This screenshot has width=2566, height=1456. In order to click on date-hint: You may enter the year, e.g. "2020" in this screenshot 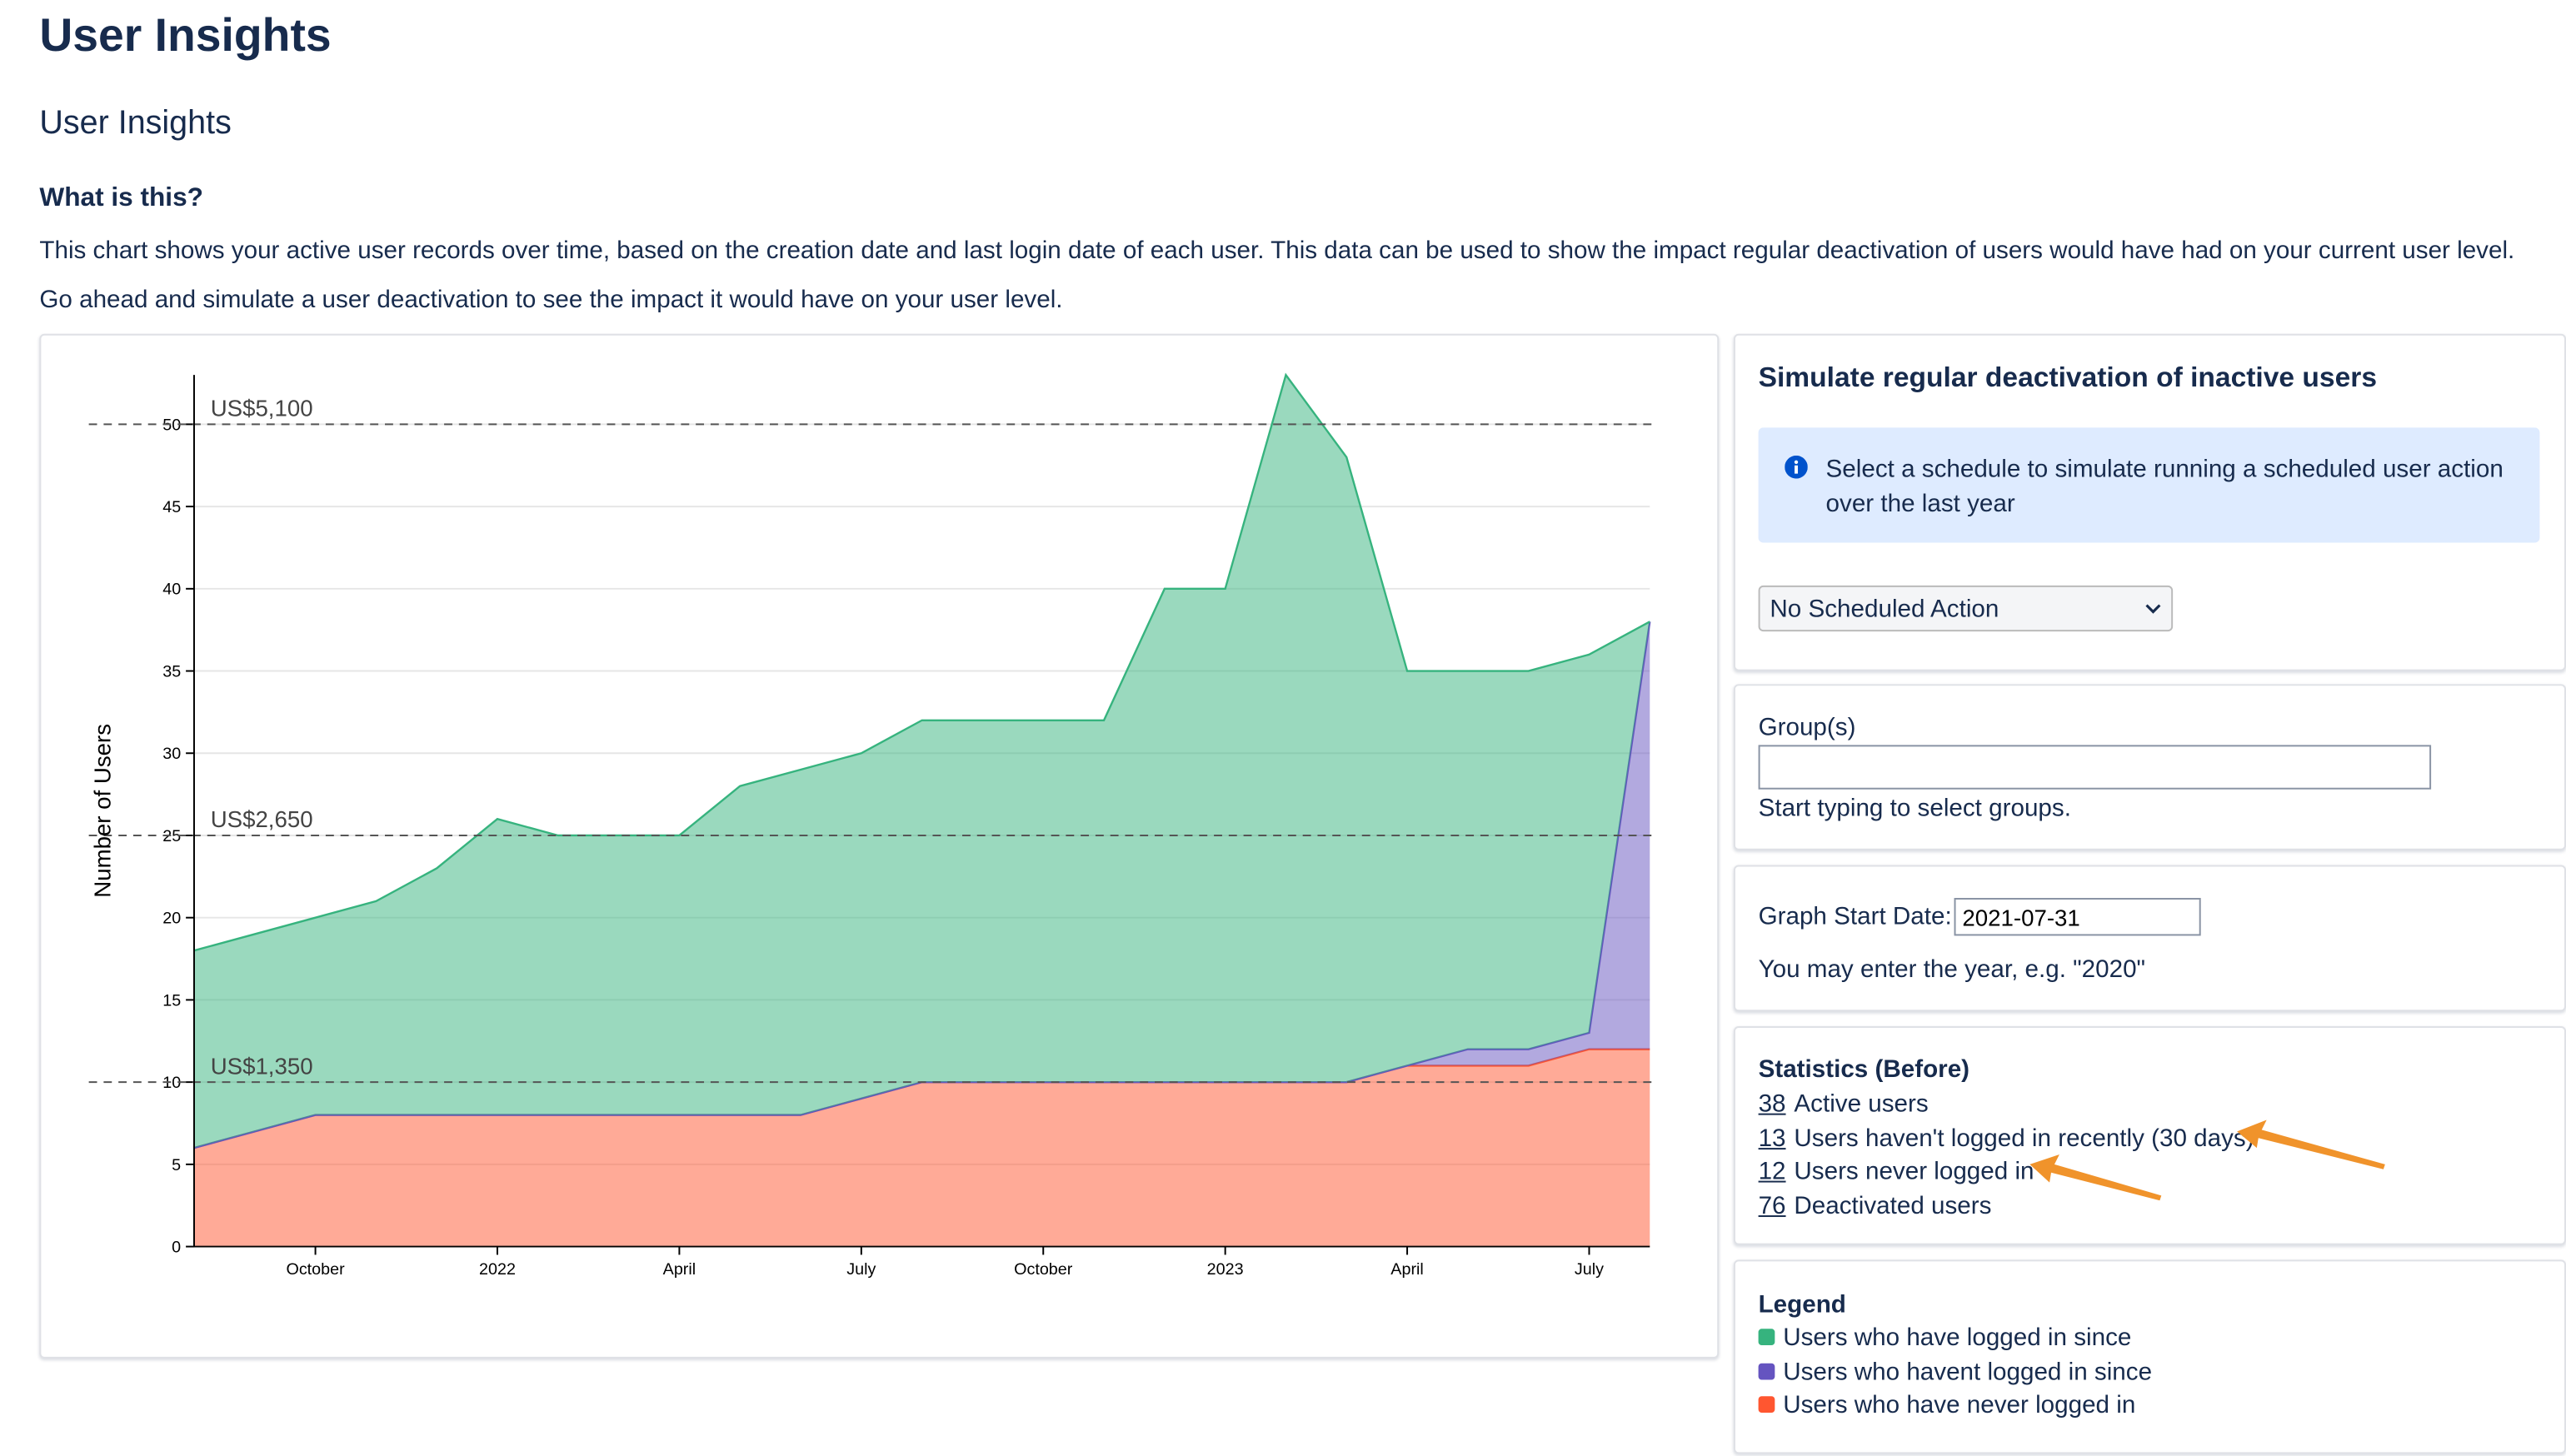, I will do `click(1952, 969)`.